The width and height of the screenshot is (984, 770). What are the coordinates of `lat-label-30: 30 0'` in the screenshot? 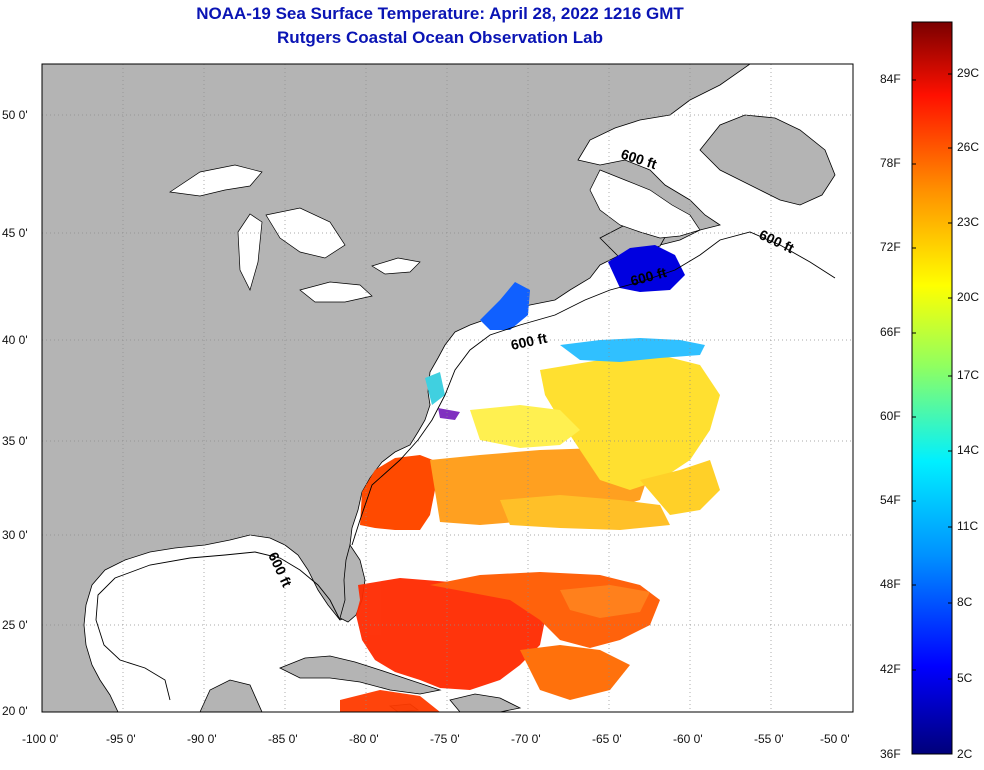 It's located at (15, 535).